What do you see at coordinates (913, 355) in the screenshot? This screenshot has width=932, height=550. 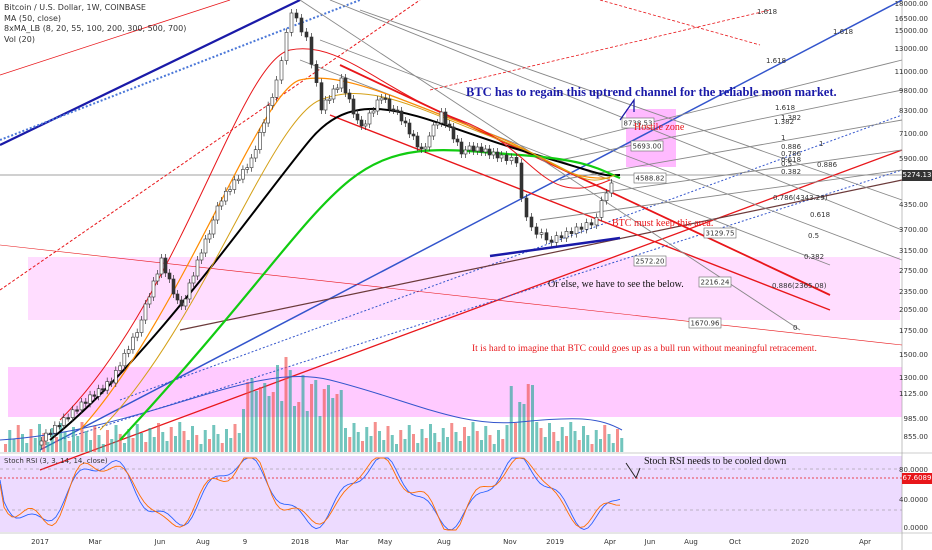 I see `price-tick: 1500.00` at bounding box center [913, 355].